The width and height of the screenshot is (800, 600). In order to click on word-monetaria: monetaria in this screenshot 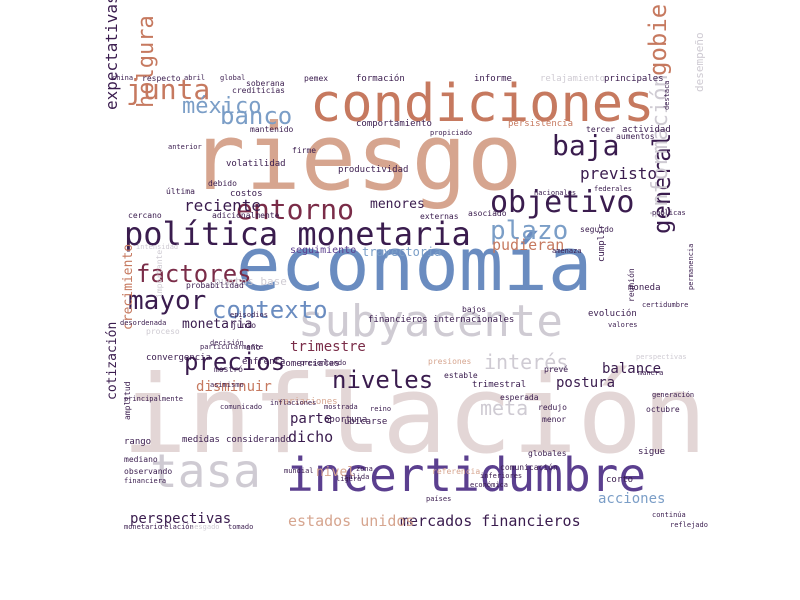, I will do `click(217, 324)`.